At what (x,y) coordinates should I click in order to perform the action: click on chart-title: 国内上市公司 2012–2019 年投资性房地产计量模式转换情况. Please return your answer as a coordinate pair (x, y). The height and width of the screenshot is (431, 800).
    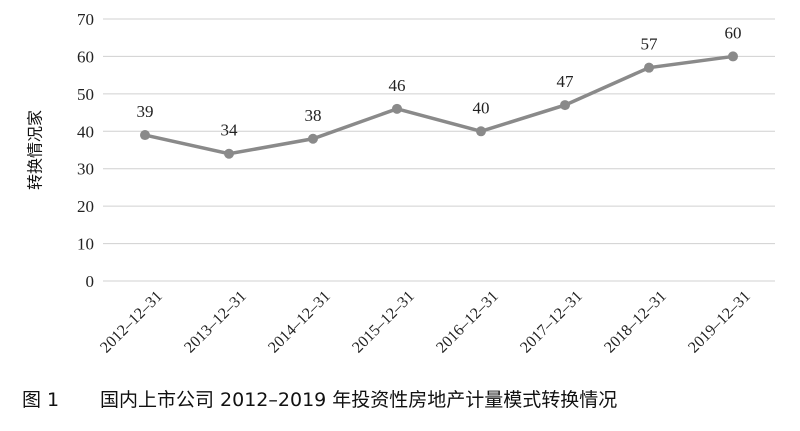
    Looking at the image, I should click on (358, 400).